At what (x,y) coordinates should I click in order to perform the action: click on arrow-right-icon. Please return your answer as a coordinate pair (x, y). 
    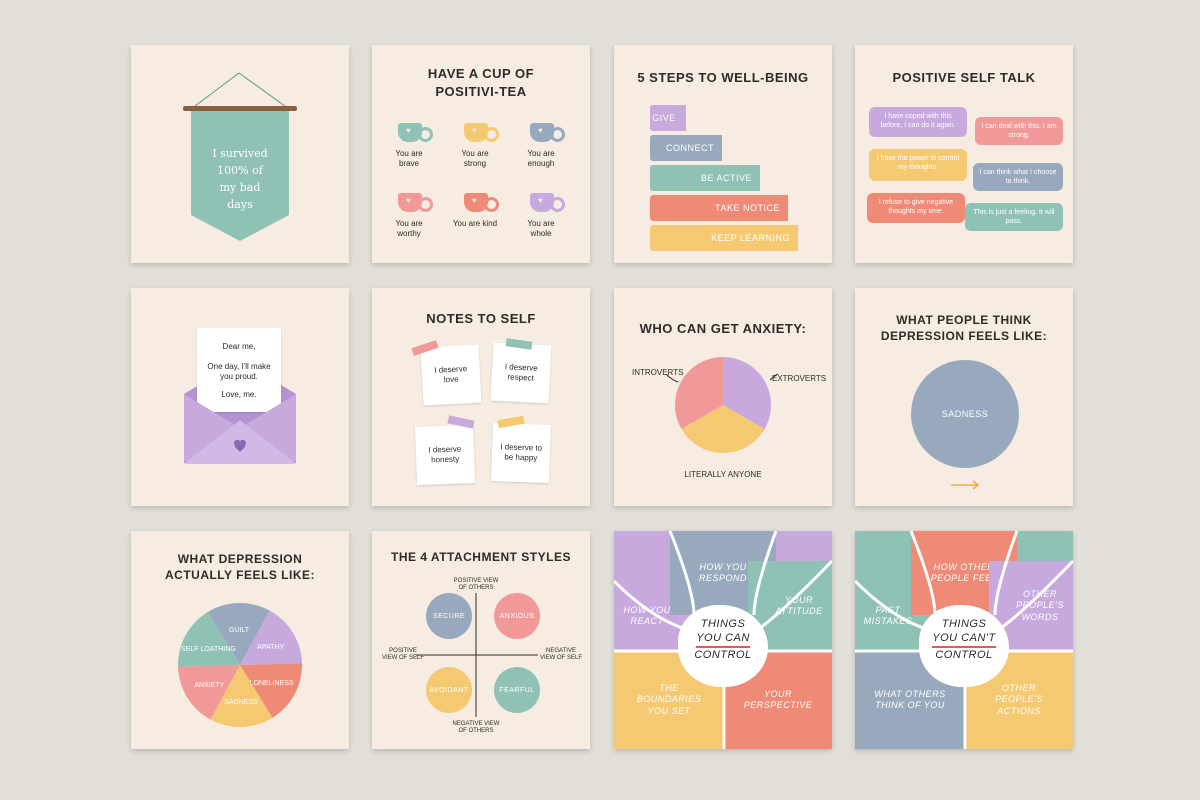
    Looking at the image, I should click on (965, 485).